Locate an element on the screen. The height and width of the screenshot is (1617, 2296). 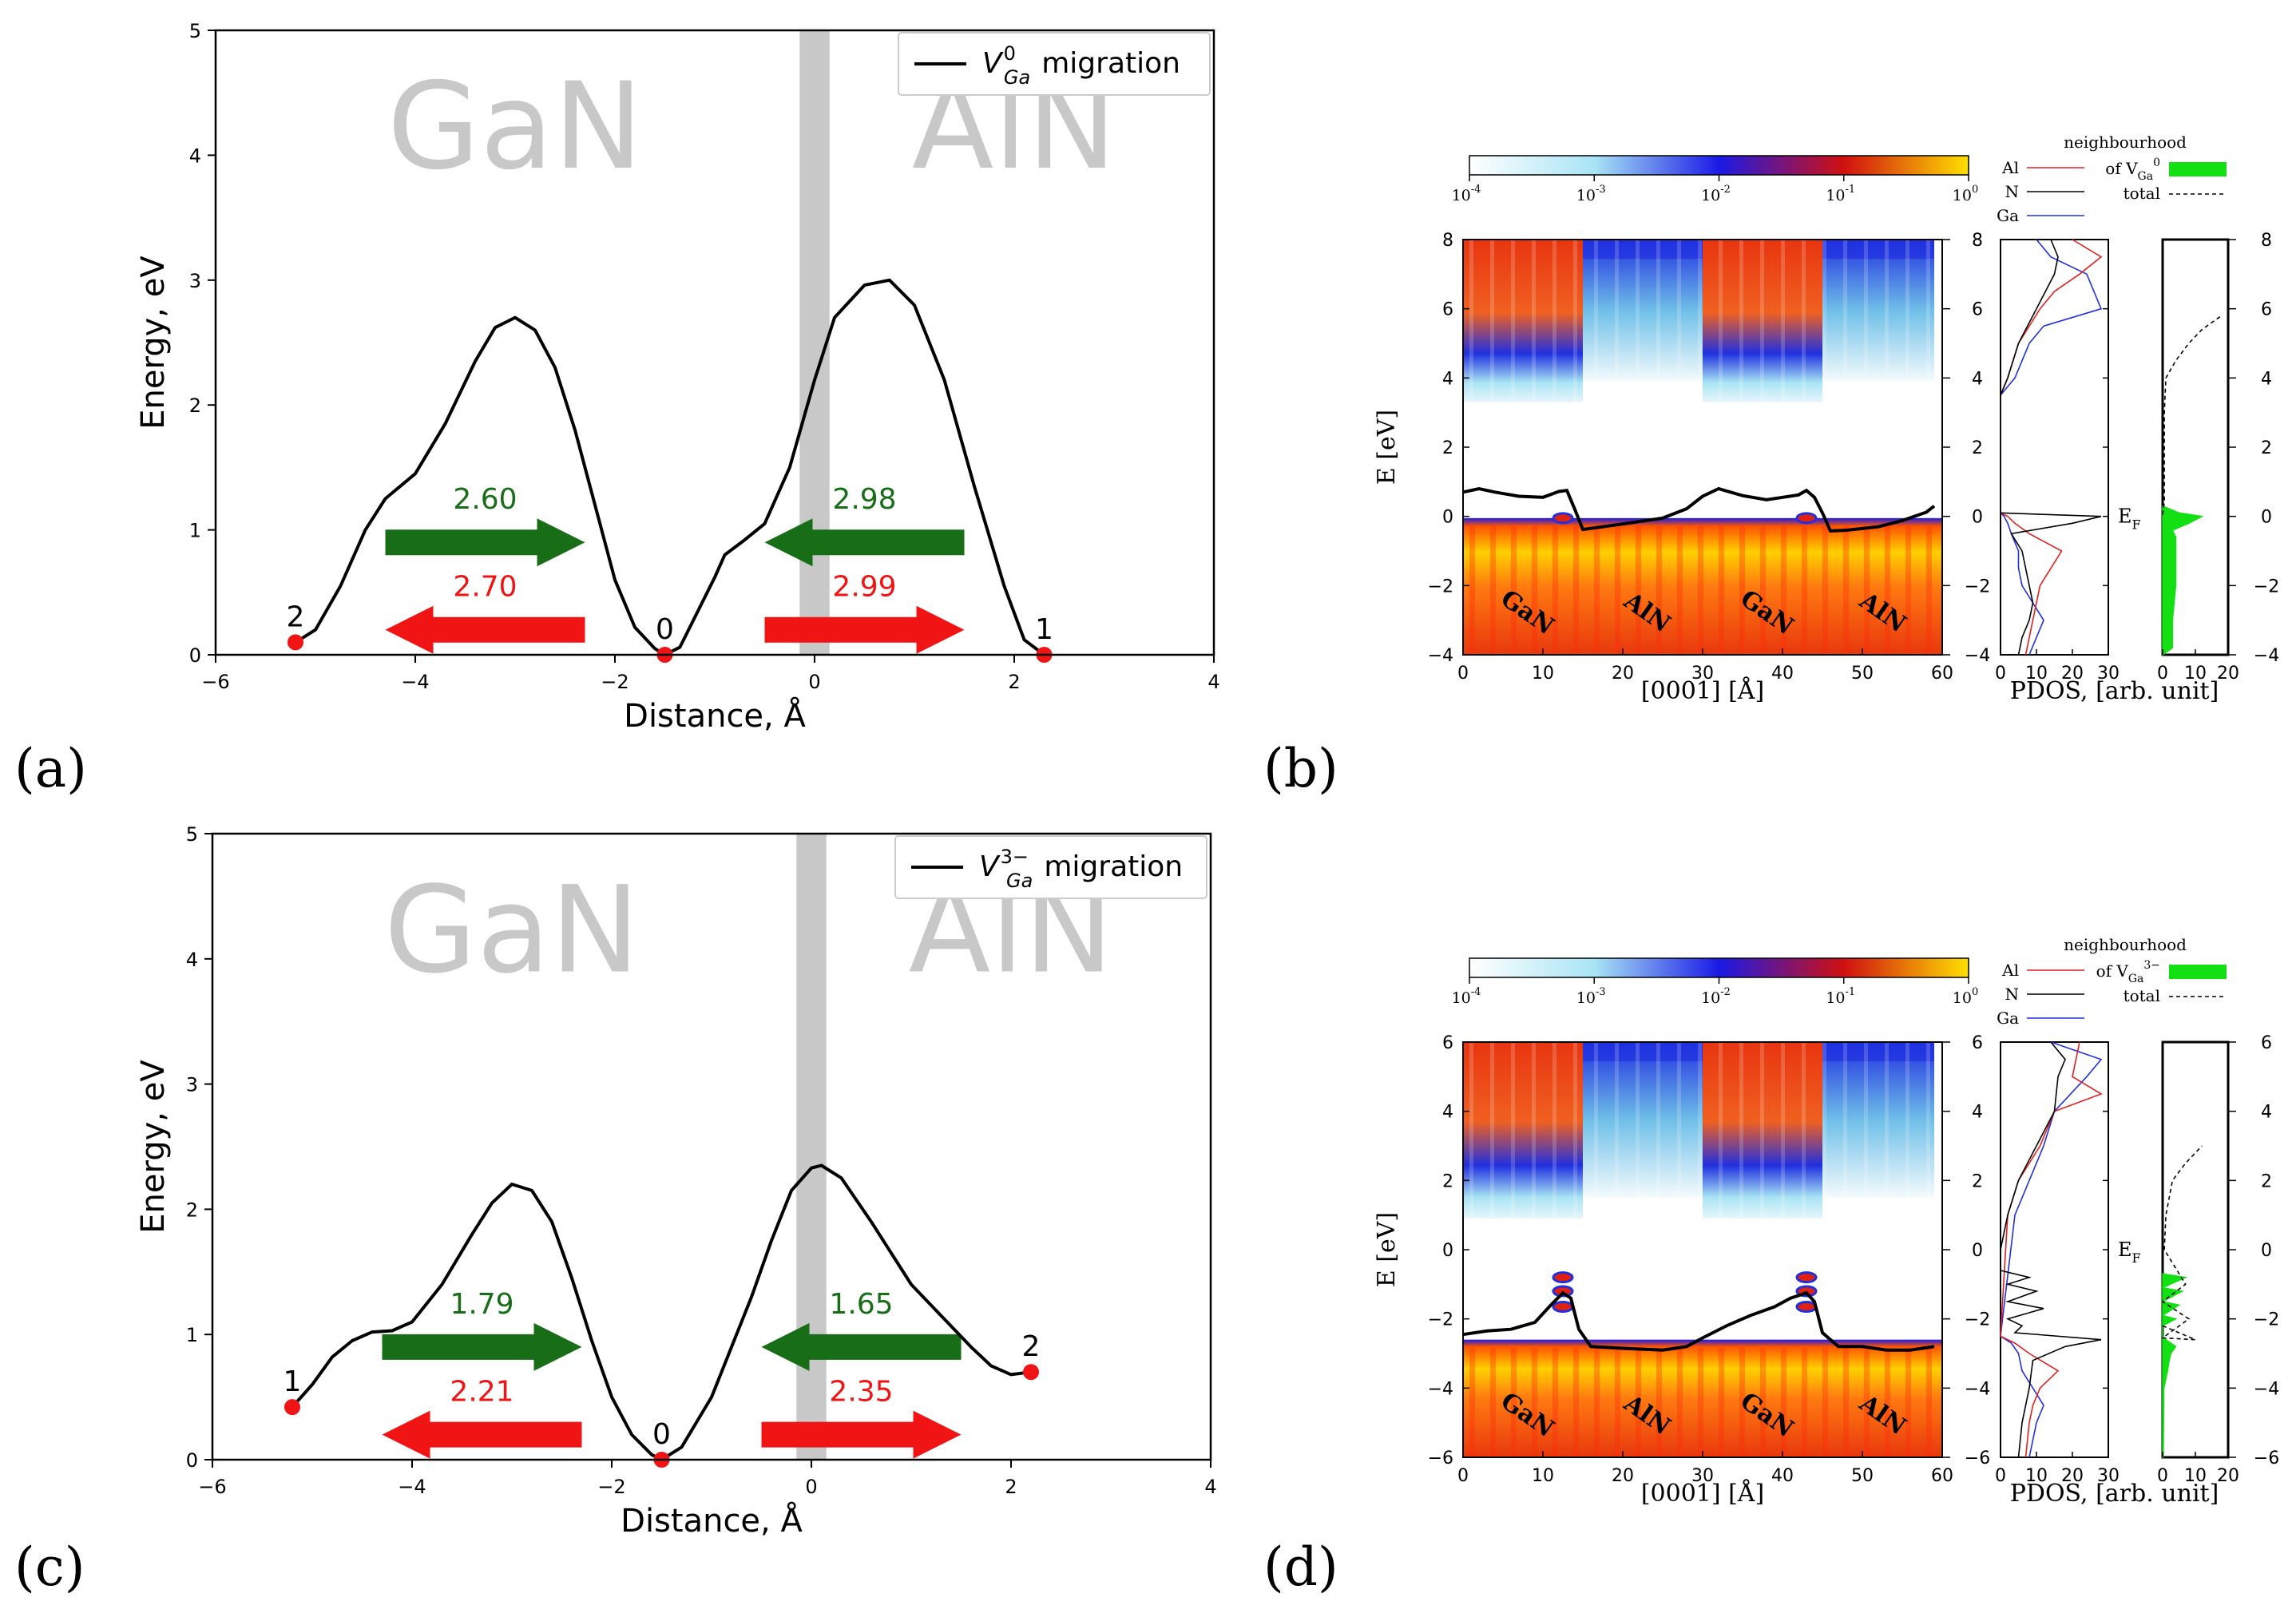
y-tick-label: −2 is located at coordinates (1440, 1320).